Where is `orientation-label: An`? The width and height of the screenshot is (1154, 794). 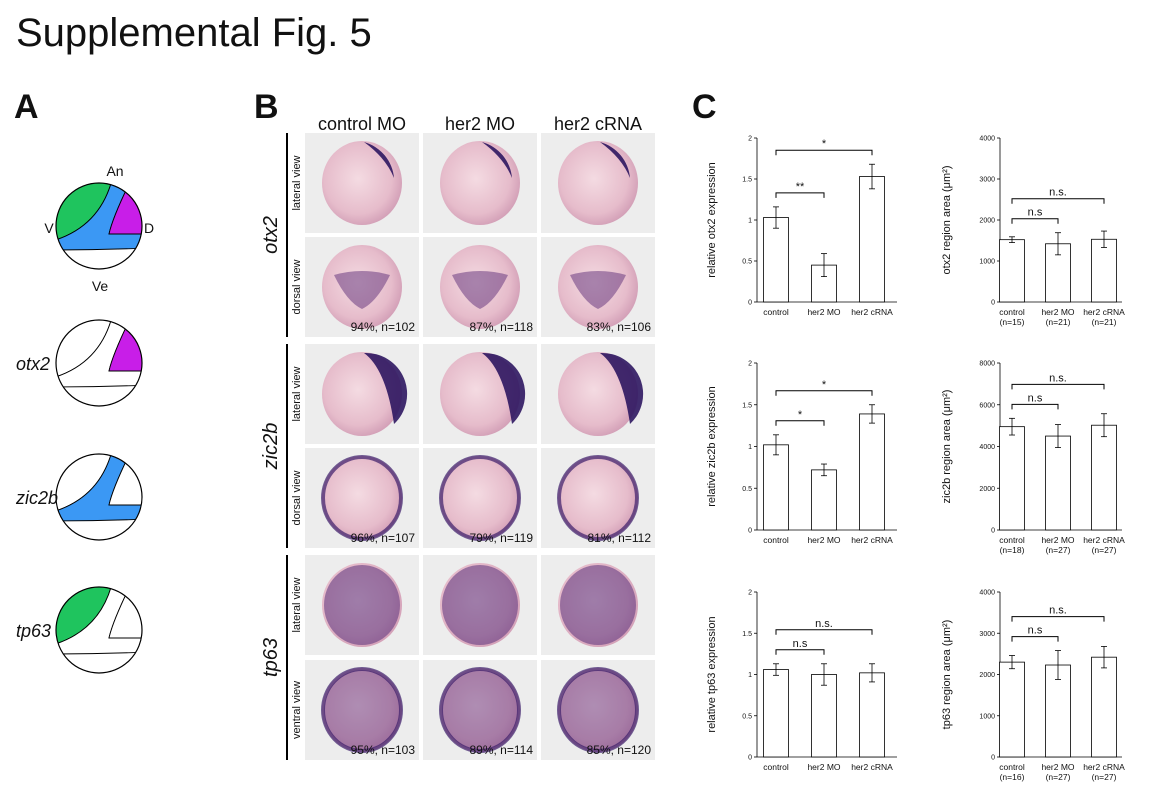
orientation-label: An is located at coordinates (114, 171).